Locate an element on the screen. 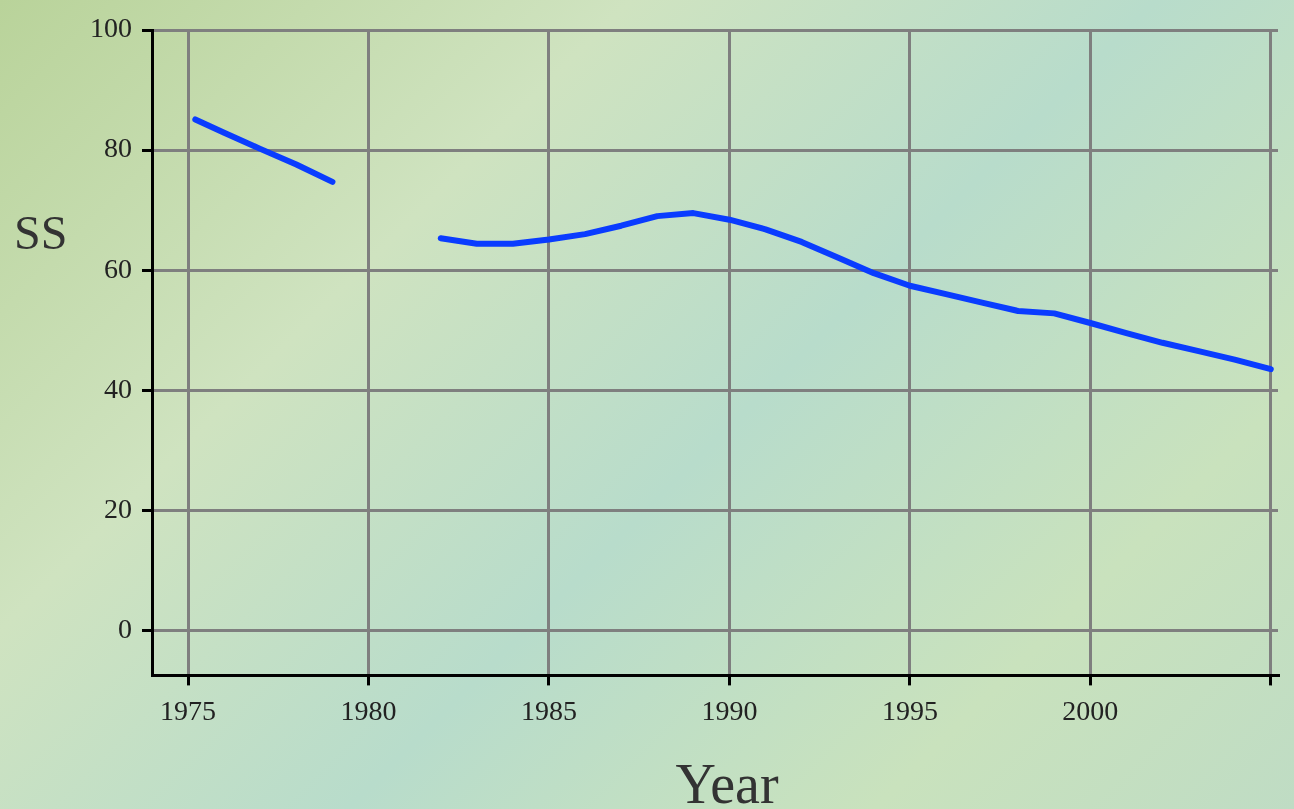 The height and width of the screenshot is (809, 1294). y-tick-label: 40 is located at coordinates (118, 388).